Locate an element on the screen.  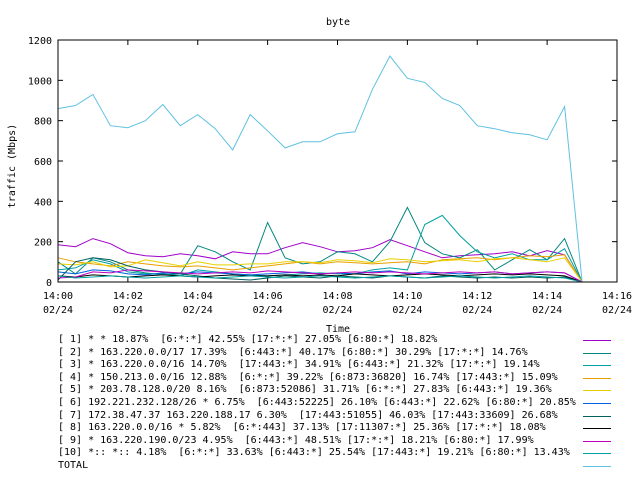
x-tick-label-time: 14:12 is located at coordinates (477, 296).